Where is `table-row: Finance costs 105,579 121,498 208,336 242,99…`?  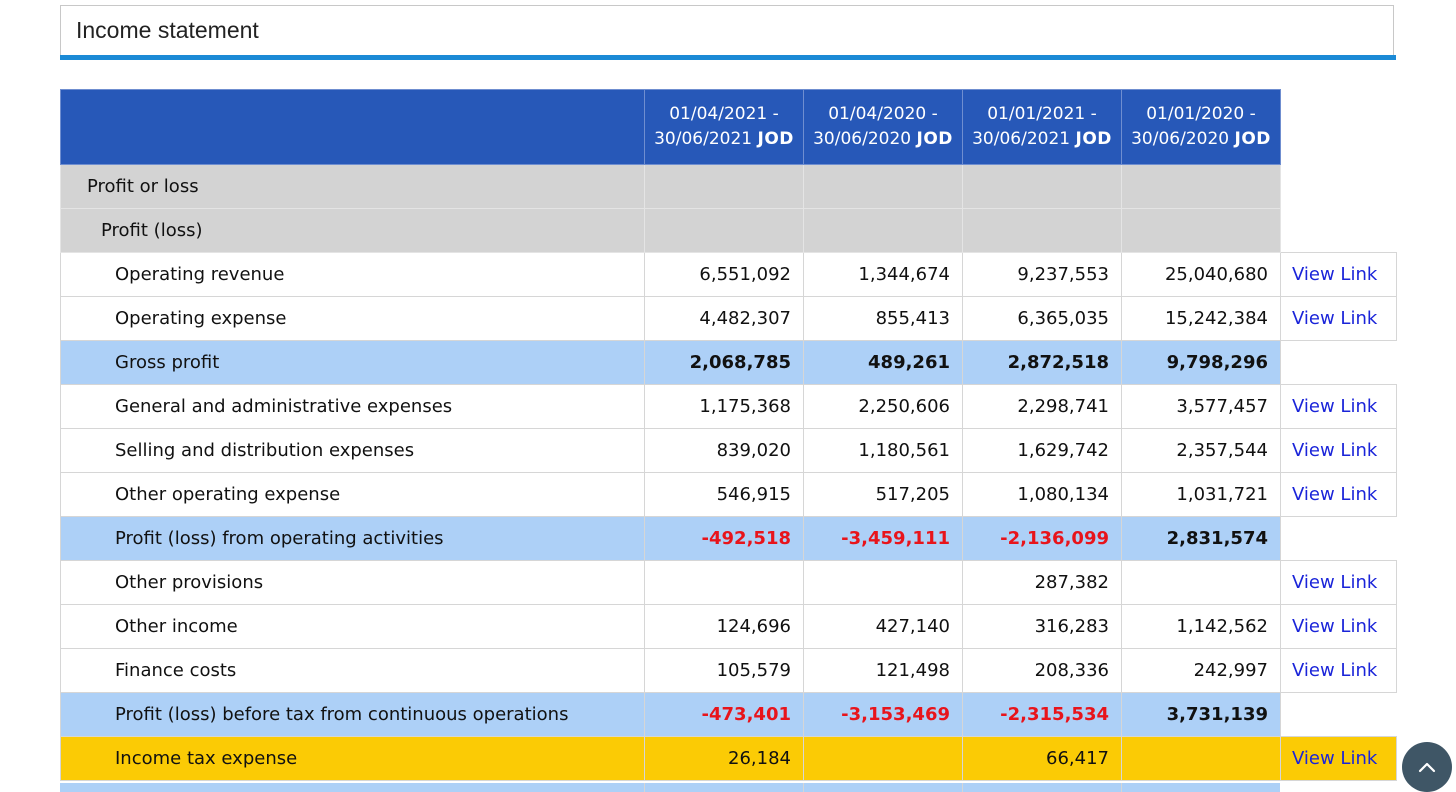 table-row: Finance costs 105,579 121,498 208,336 242,99… is located at coordinates (728, 670).